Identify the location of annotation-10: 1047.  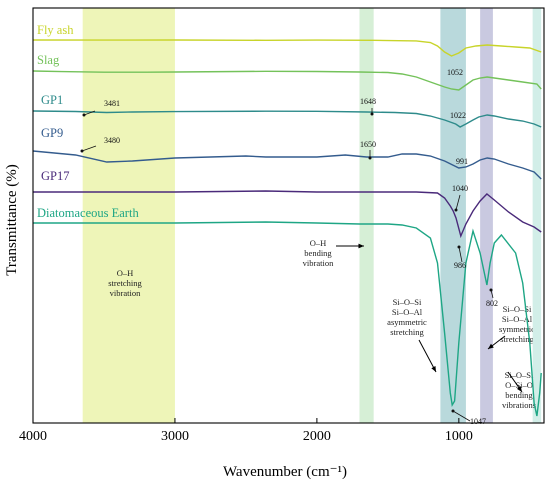
(478, 421).